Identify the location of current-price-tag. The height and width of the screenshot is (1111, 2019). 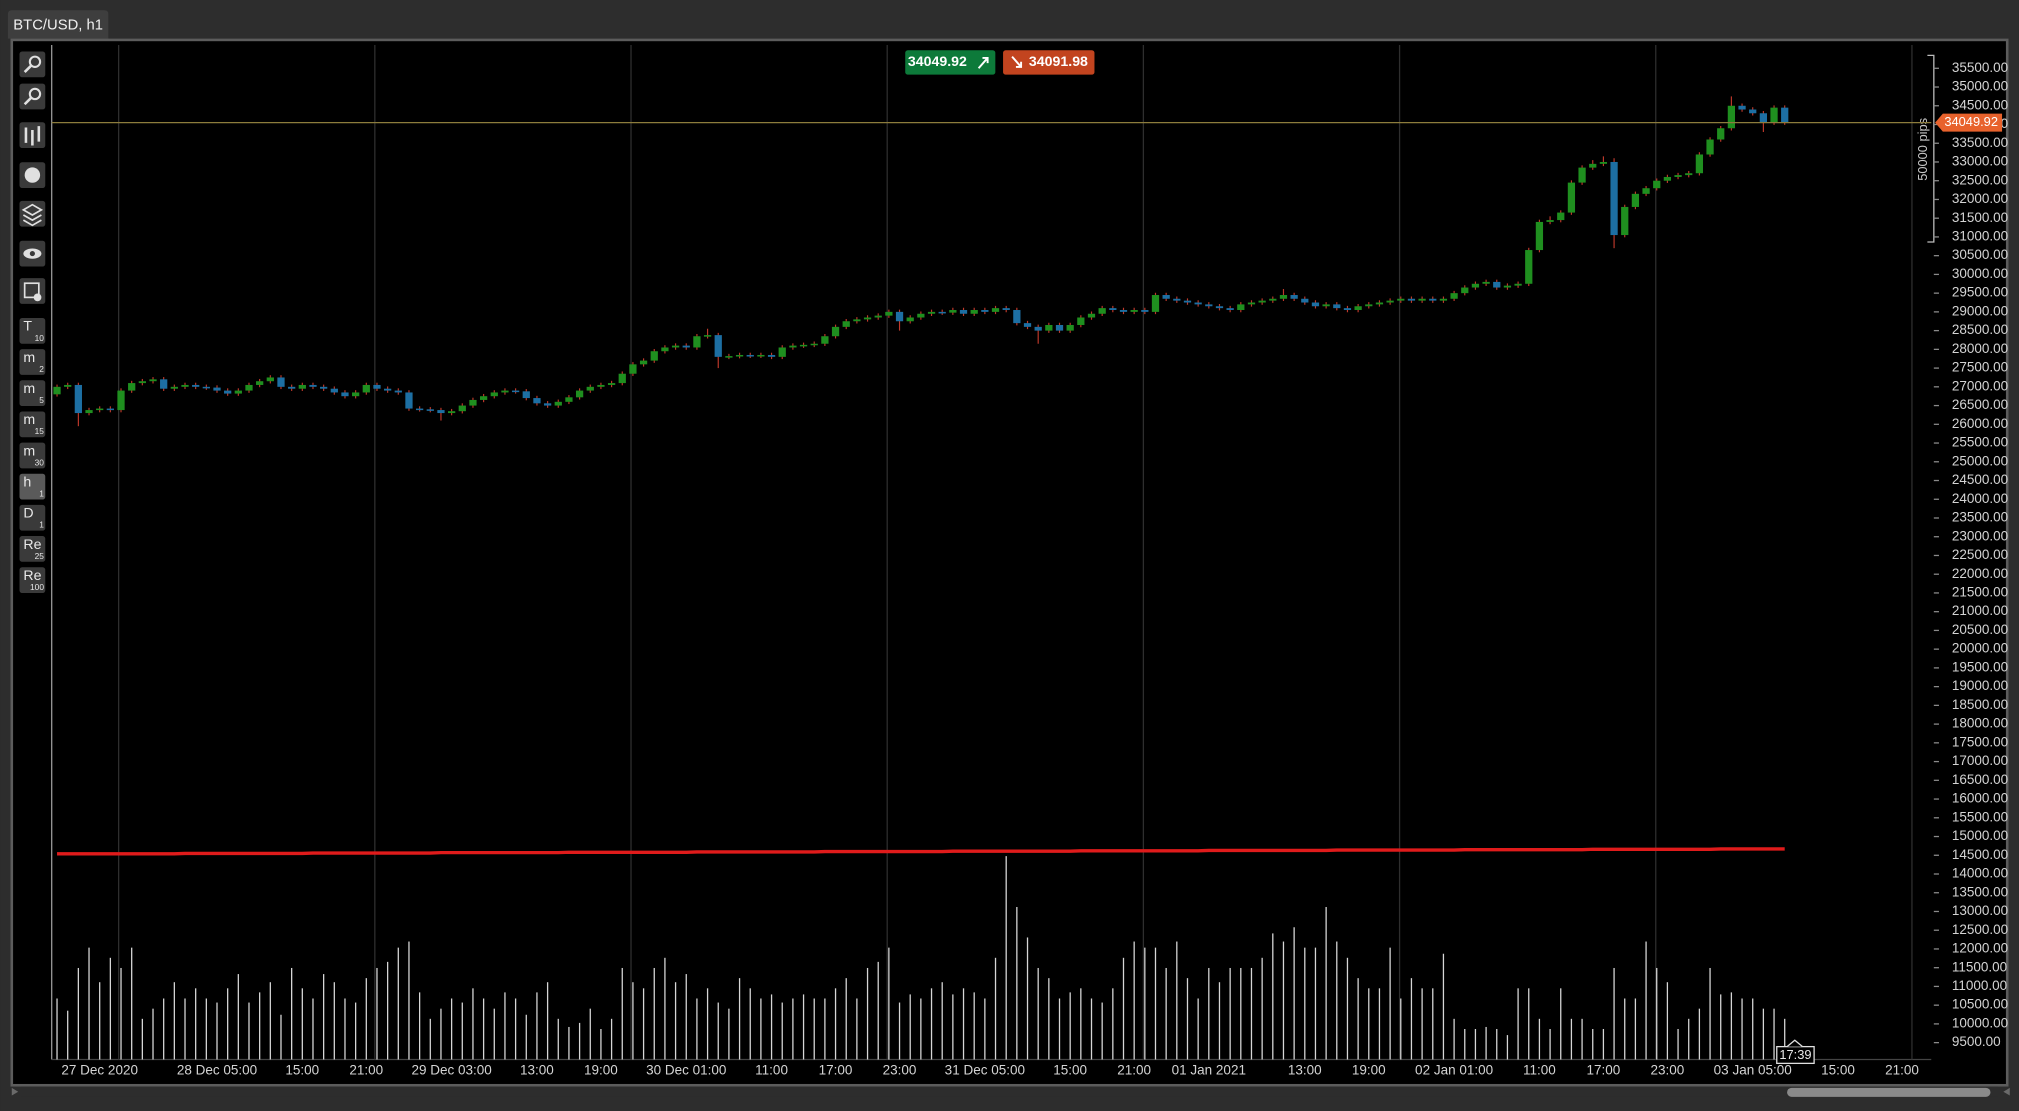
(1969, 122).